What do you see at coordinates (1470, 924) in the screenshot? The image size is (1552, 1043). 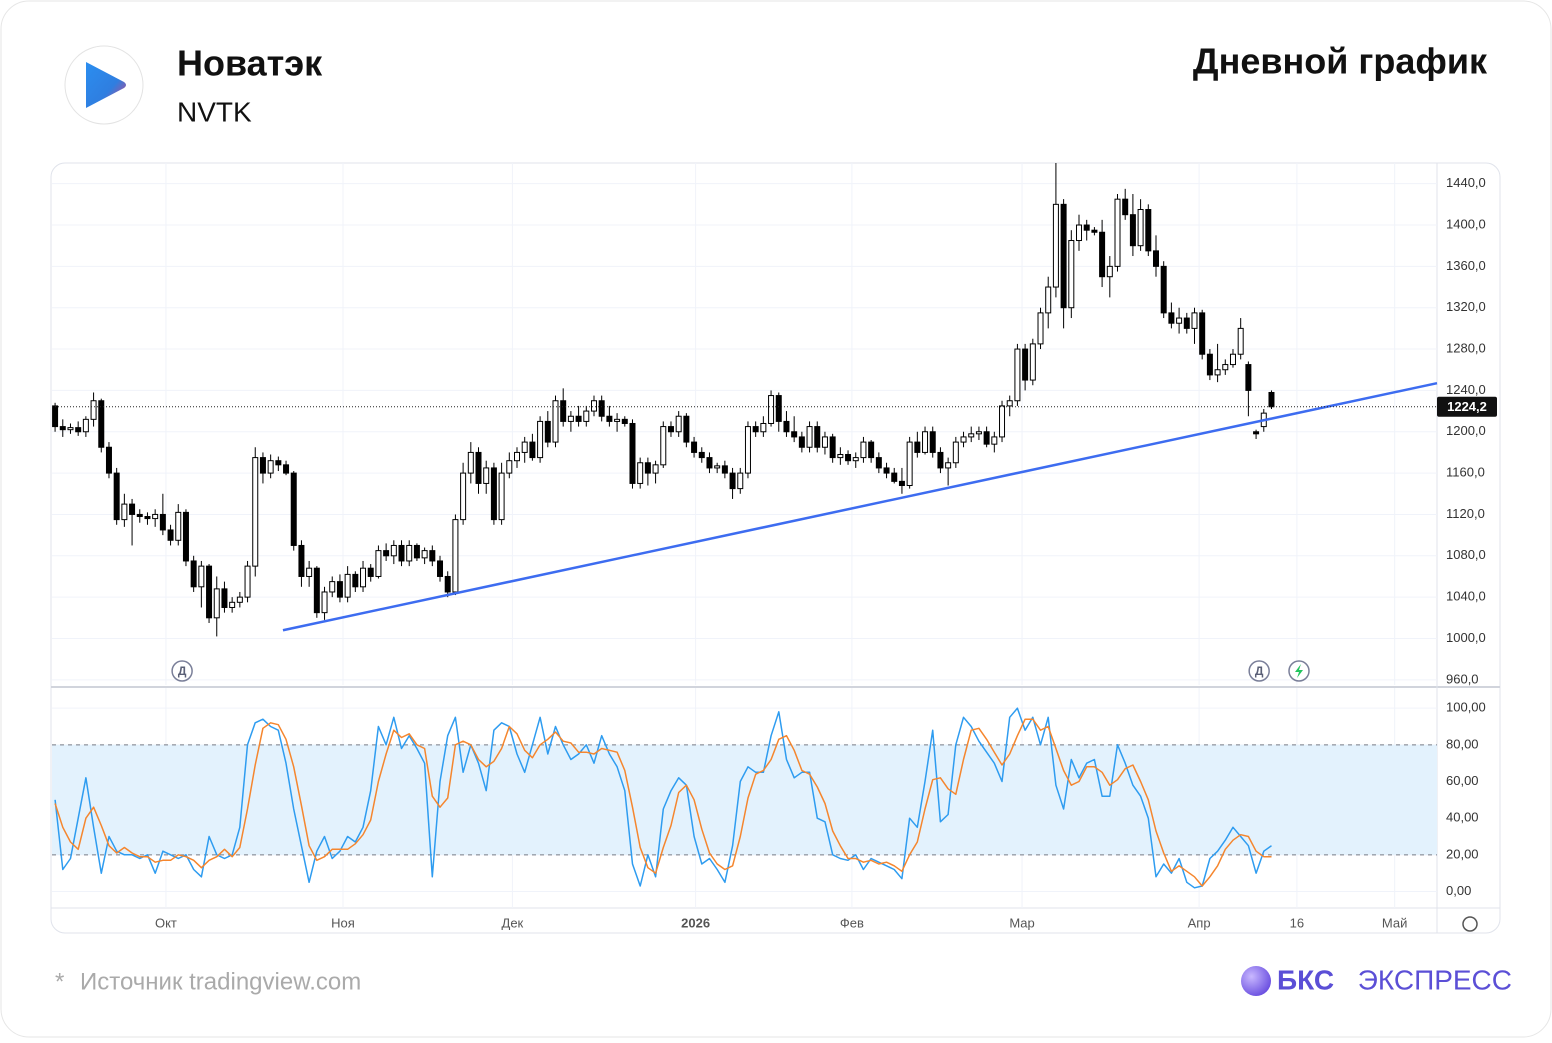 I see `settings-icon` at bounding box center [1470, 924].